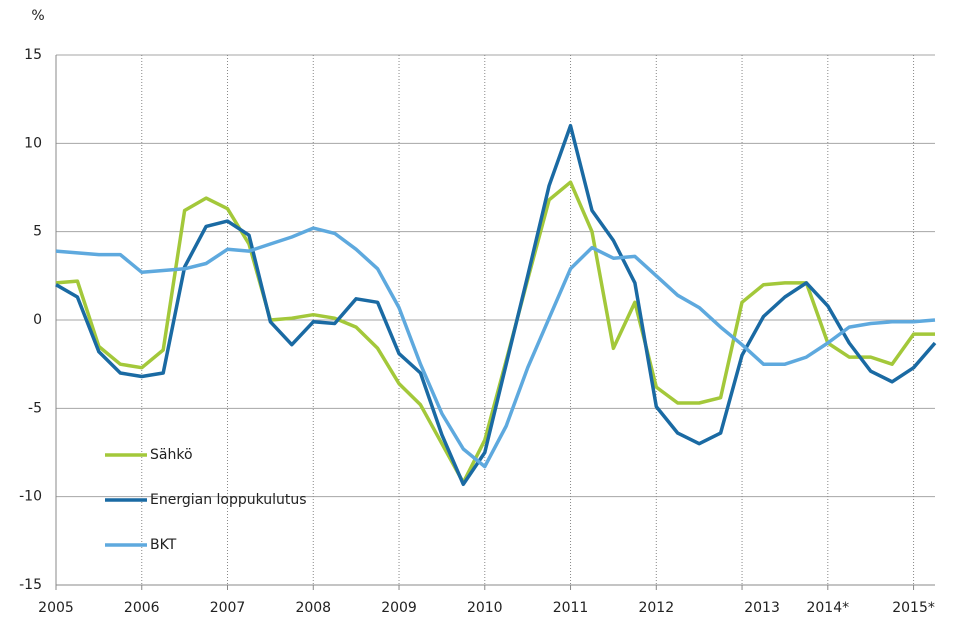  Describe the element at coordinates (656, 608) in the screenshot. I see `x-tick-label: 2012` at that location.